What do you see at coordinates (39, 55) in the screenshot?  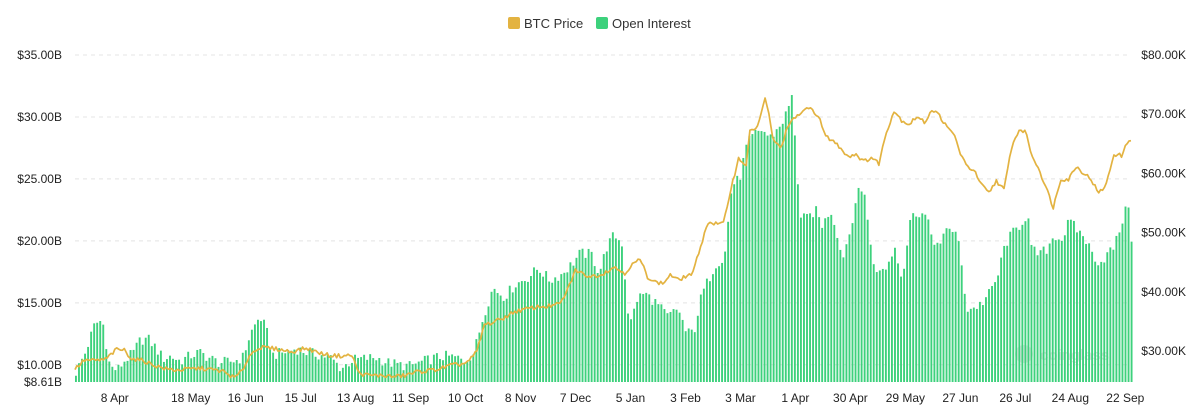 I see `left-axis-tick-label: $35.00B` at bounding box center [39, 55].